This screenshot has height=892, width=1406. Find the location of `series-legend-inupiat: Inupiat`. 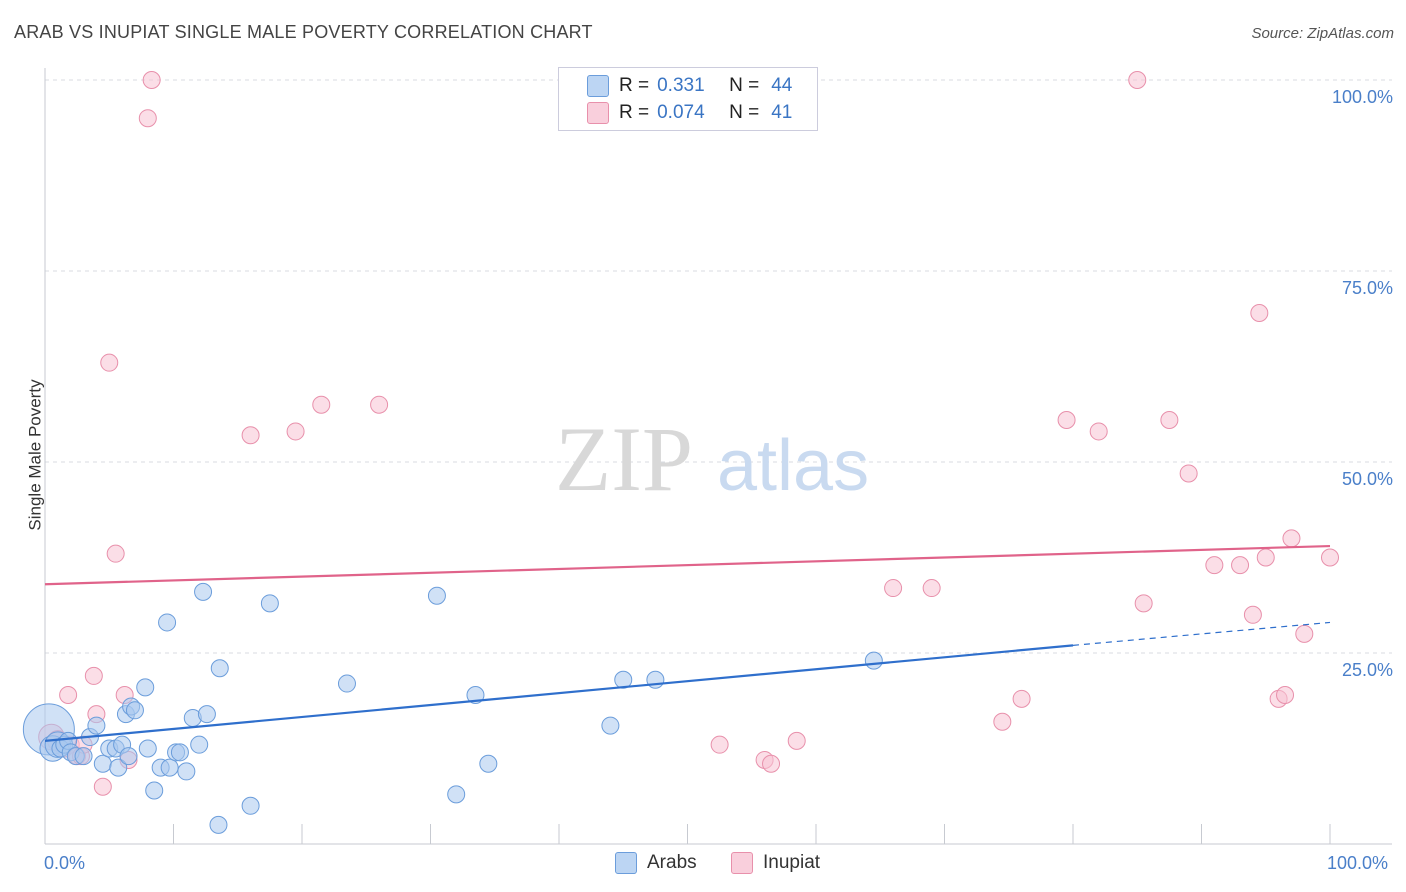

series-legend-inupiat: Inupiat is located at coordinates (775, 863).